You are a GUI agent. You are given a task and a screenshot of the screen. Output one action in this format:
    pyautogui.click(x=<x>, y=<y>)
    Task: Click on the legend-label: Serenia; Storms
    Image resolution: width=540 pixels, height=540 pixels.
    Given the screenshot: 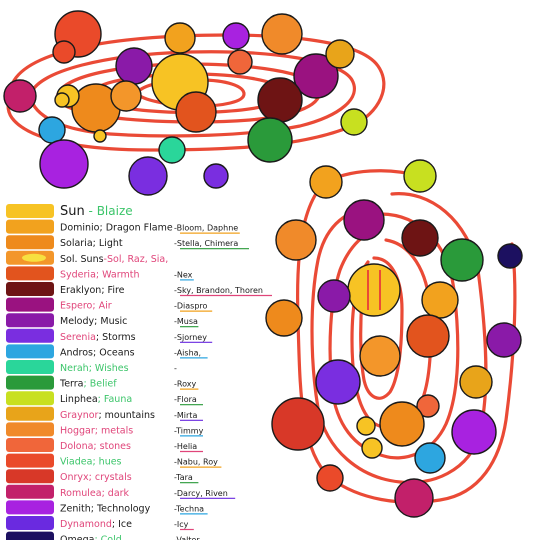 What is the action you would take?
    pyautogui.click(x=98, y=337)
    